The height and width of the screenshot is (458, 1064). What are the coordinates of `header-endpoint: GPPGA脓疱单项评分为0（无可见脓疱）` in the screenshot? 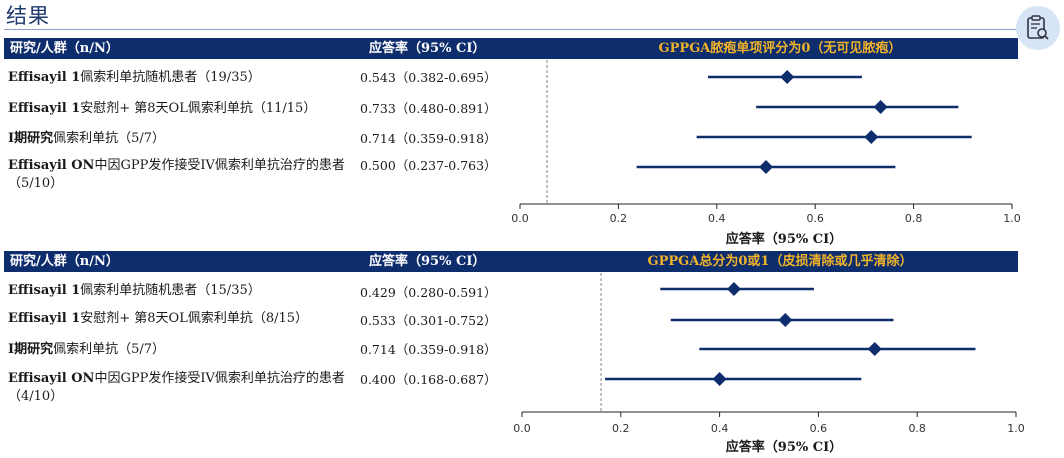 It's located at (780, 48).